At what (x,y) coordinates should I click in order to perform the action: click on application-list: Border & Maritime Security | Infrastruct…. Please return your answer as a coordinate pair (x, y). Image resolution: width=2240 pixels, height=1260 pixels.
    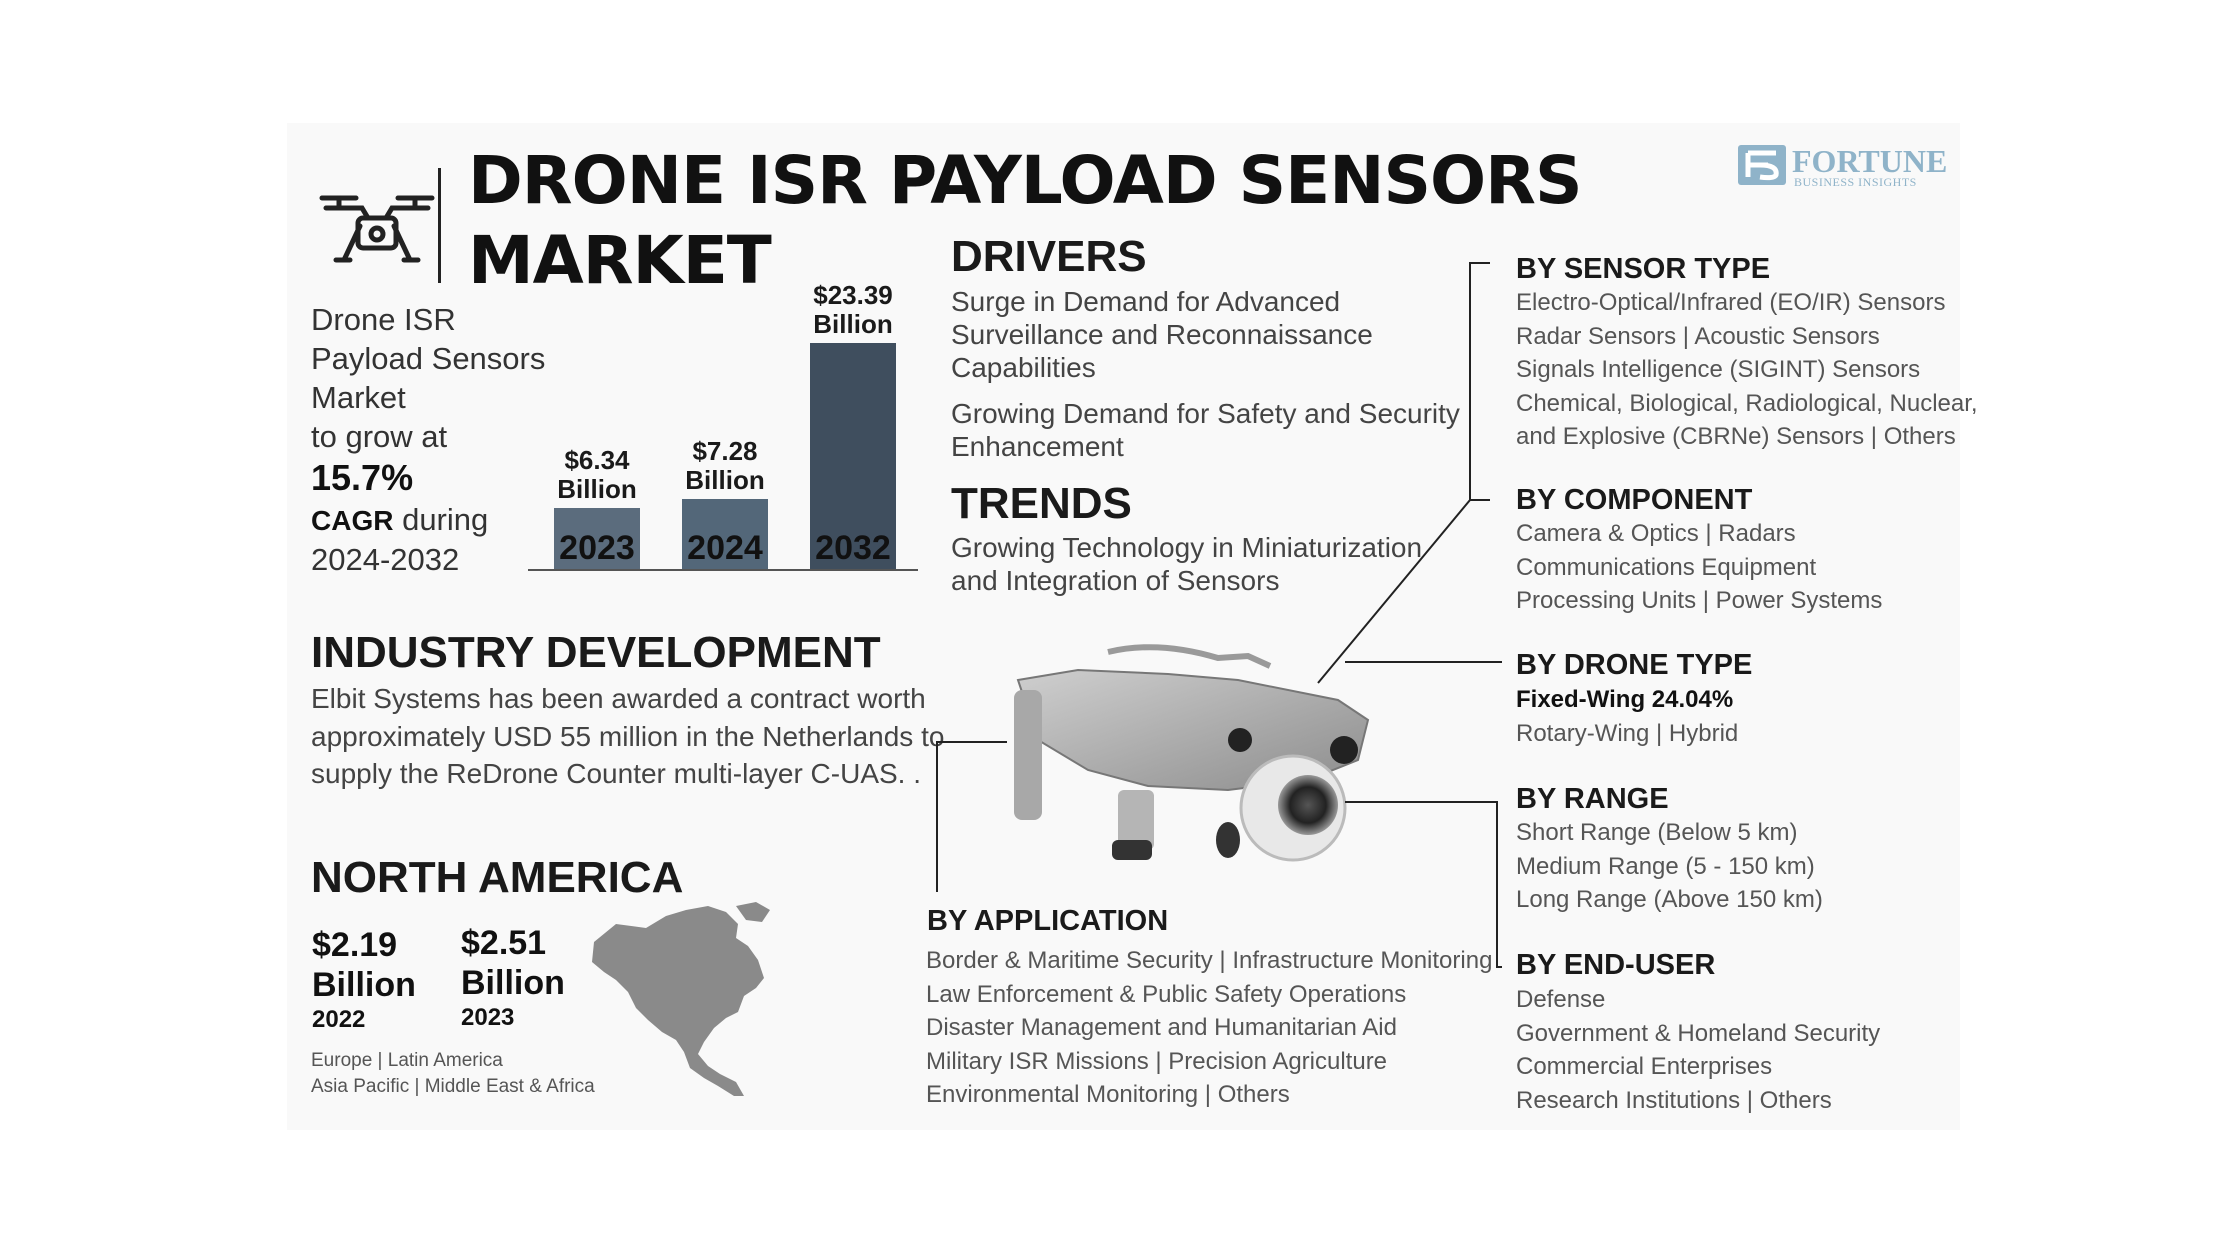
    Looking at the image, I should click on (1209, 1027).